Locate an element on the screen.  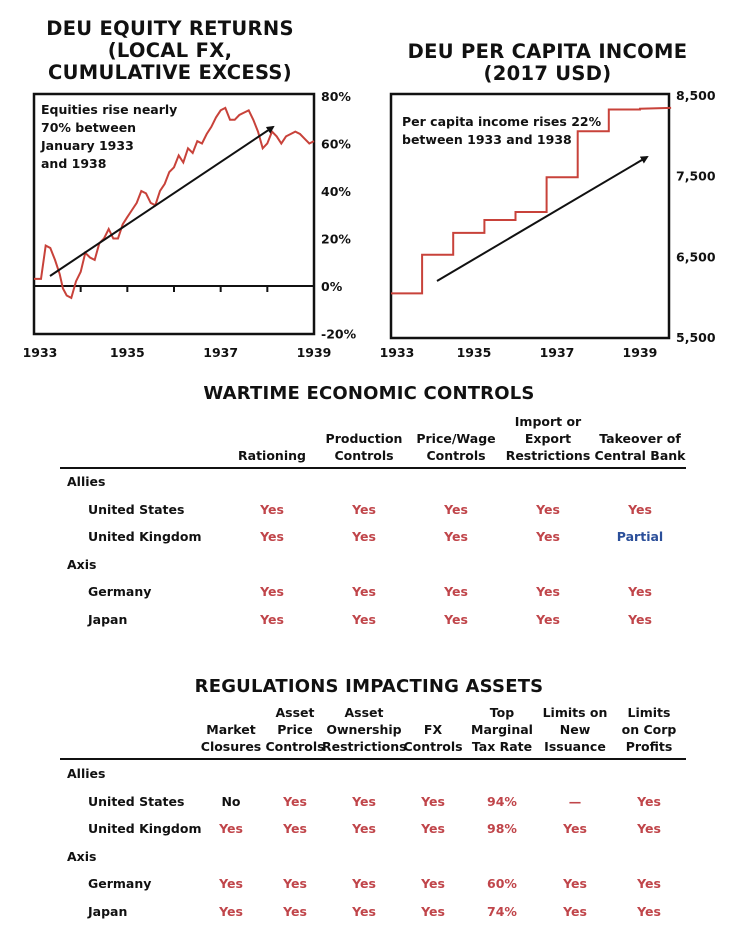
equity-y-tick-label: 60% is located at coordinates (336, 144).